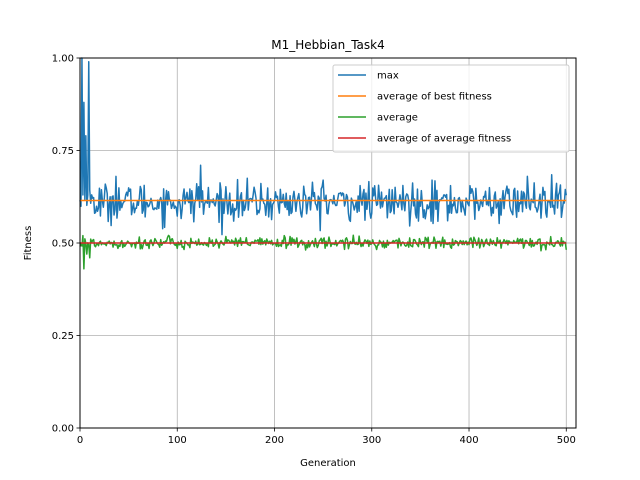  I want to click on y-tick-label: 1.00, so click(63, 59).